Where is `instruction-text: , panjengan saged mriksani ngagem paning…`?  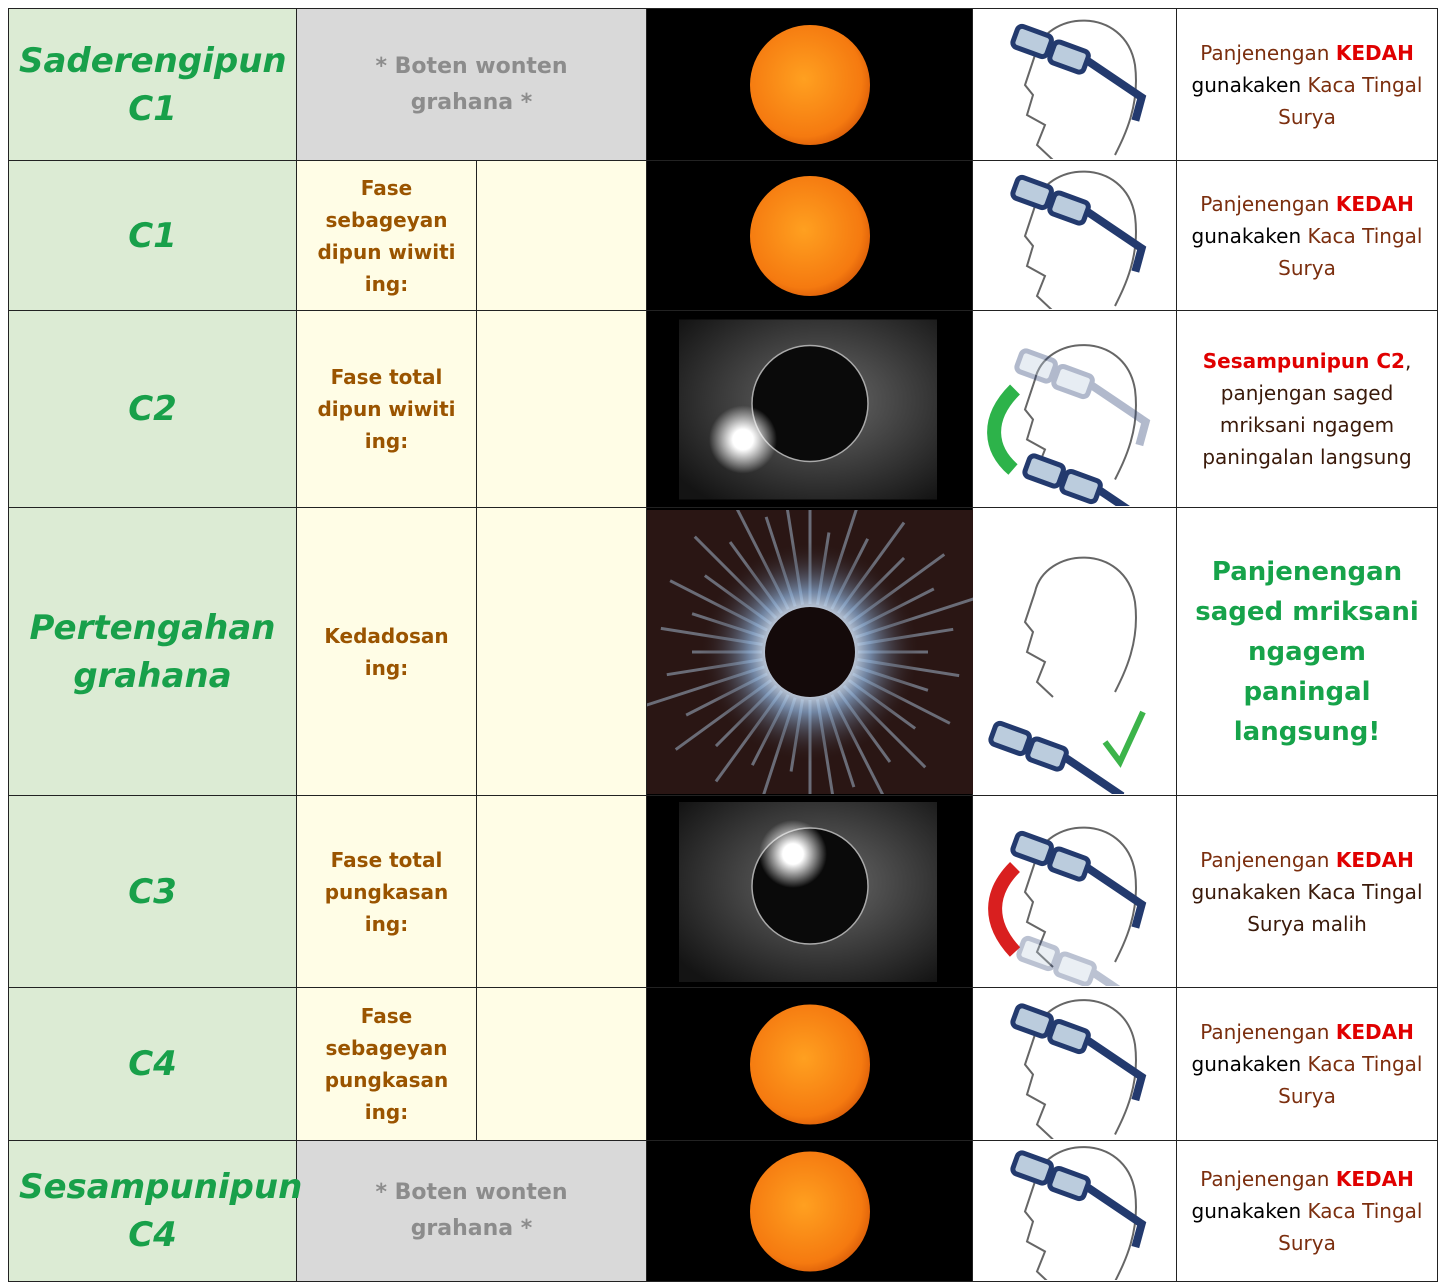 instruction-text: , panjengan saged mriksani ngagem paning… is located at coordinates (1307, 409).